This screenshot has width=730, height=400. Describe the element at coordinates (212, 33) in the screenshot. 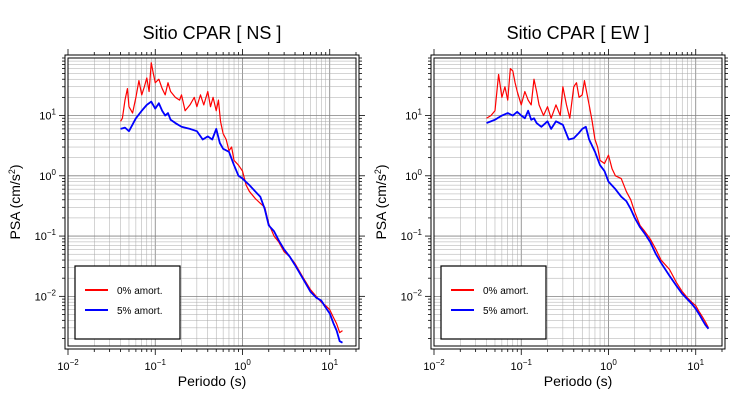

I see `chart-title: Sitio CPAR [ NS ]` at that location.